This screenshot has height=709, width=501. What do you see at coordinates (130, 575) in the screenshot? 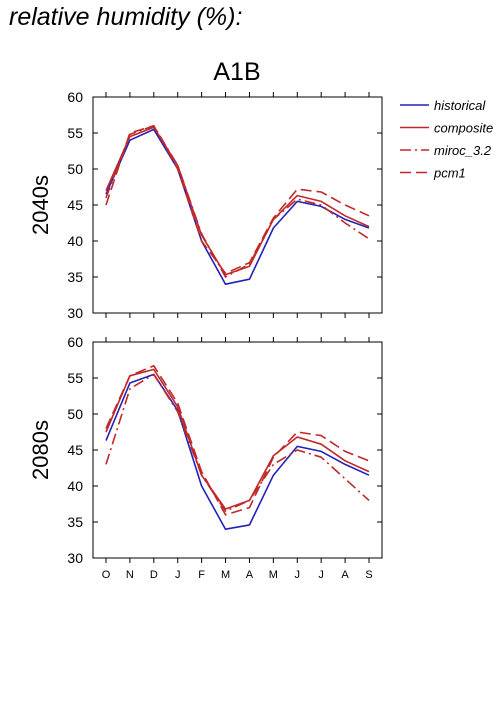
I see `x-tick-label: N` at bounding box center [130, 575].